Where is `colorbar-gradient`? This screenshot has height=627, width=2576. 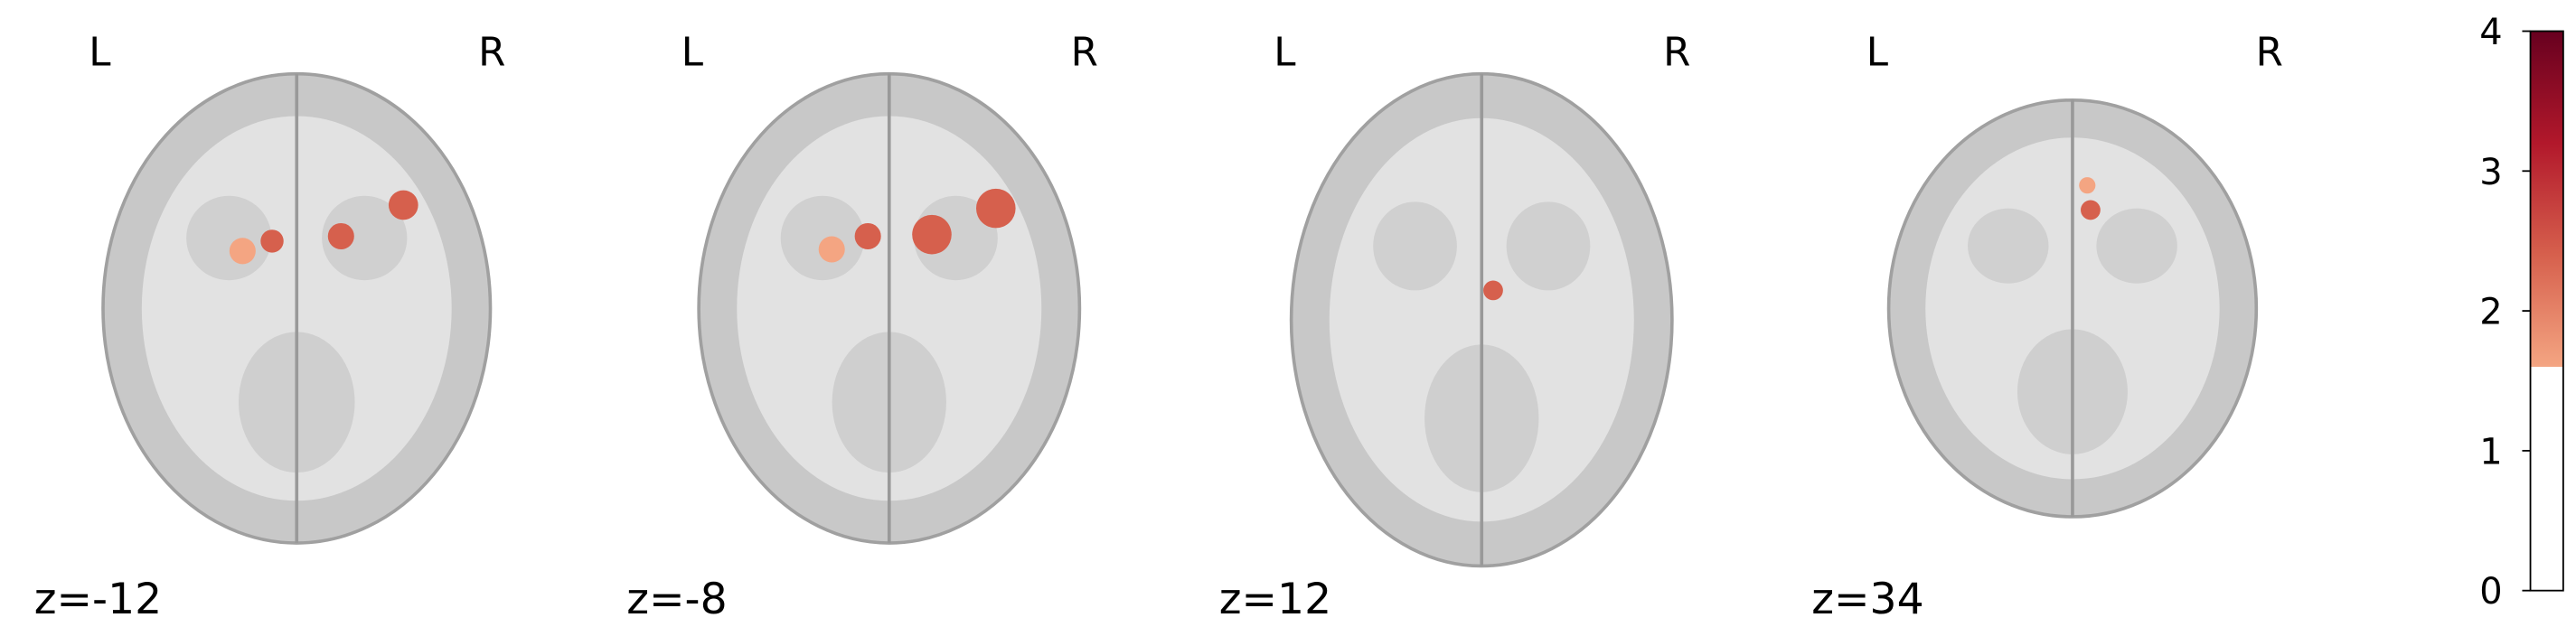
colorbar-gradient is located at coordinates (2546, 199).